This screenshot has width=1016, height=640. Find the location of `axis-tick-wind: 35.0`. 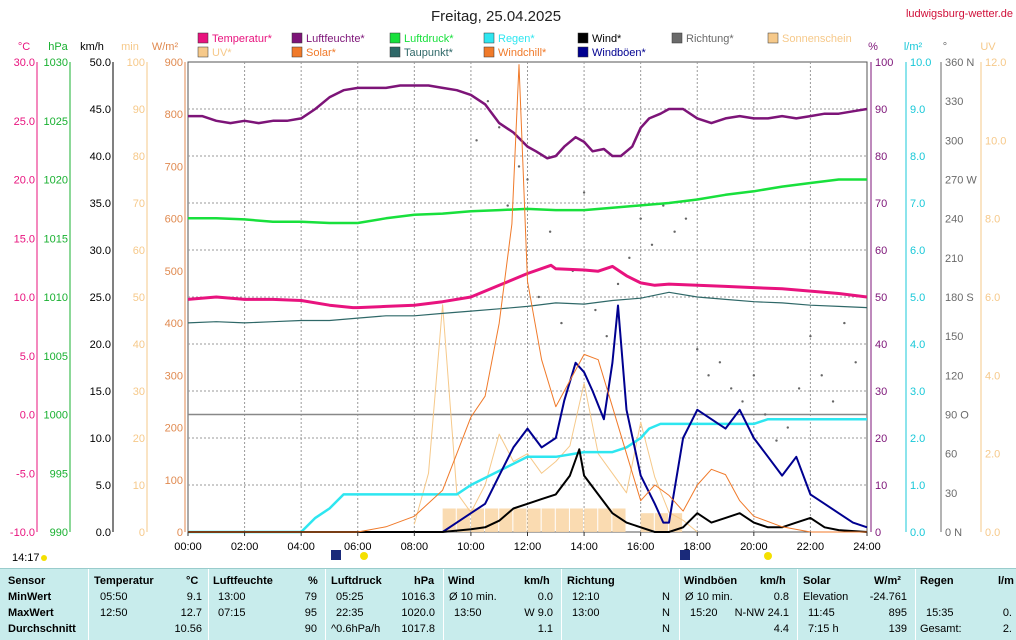

axis-tick-wind: 35.0 is located at coordinates (100, 204).